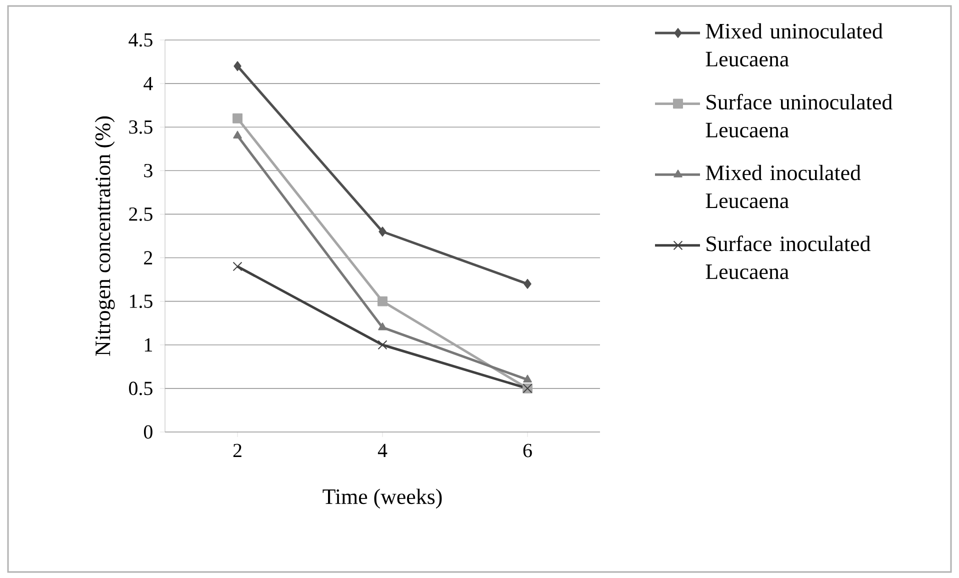 This screenshot has width=959, height=578. What do you see at coordinates (140, 127) in the screenshot?
I see `y-tick-label: 3.5` at bounding box center [140, 127].